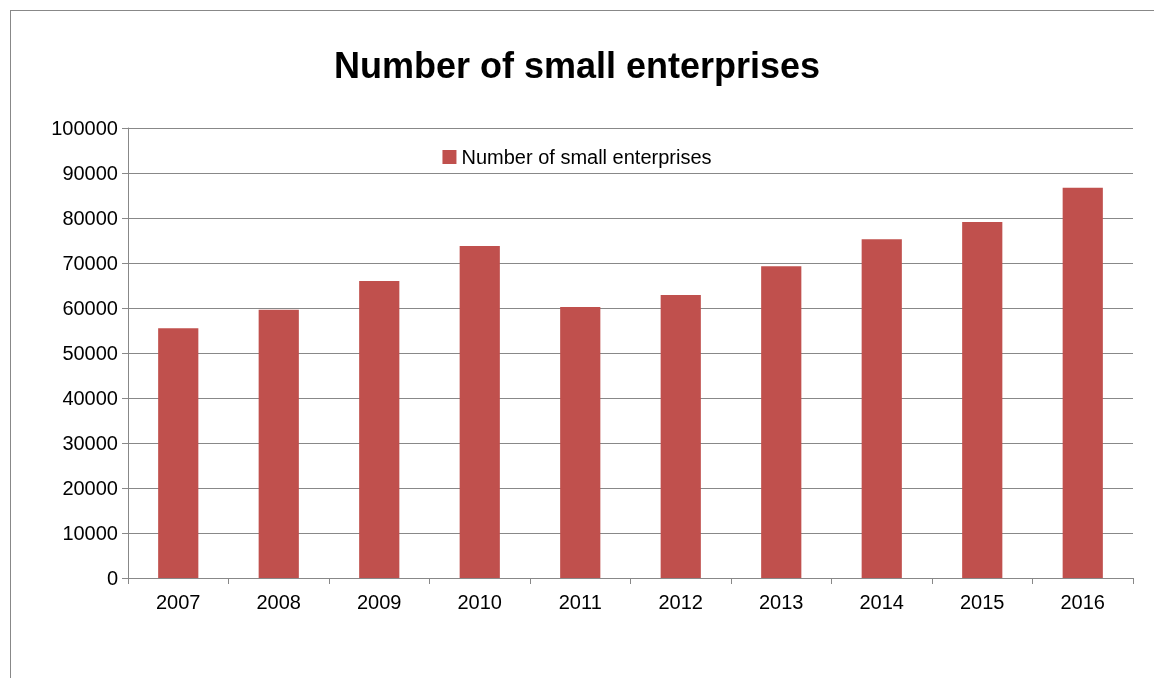 The width and height of the screenshot is (1154, 678). Describe the element at coordinates (982, 602) in the screenshot. I see `x-tick-label: 2015` at that location.